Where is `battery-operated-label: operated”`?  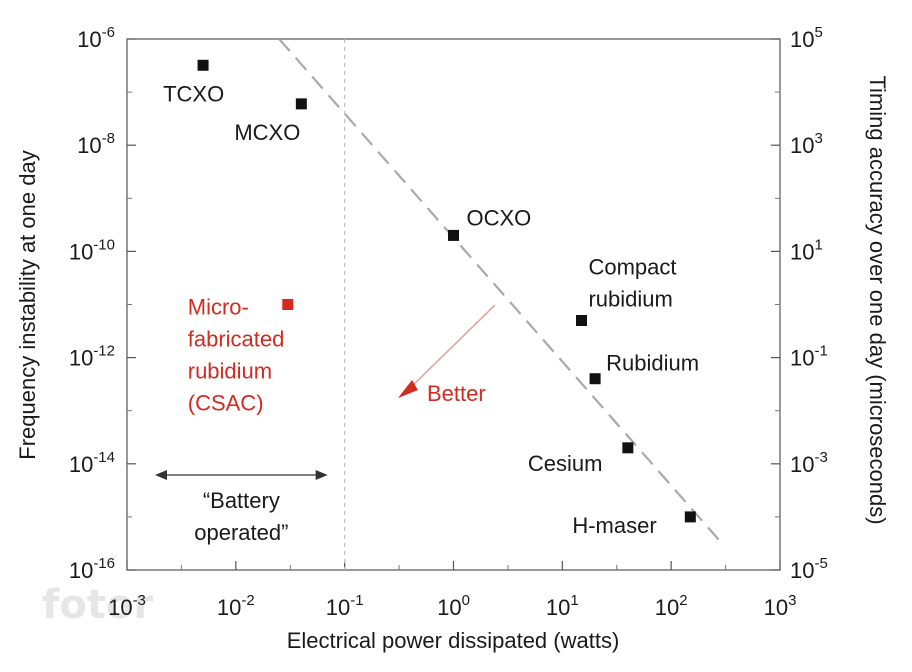 battery-operated-label: operated” is located at coordinates (241, 532).